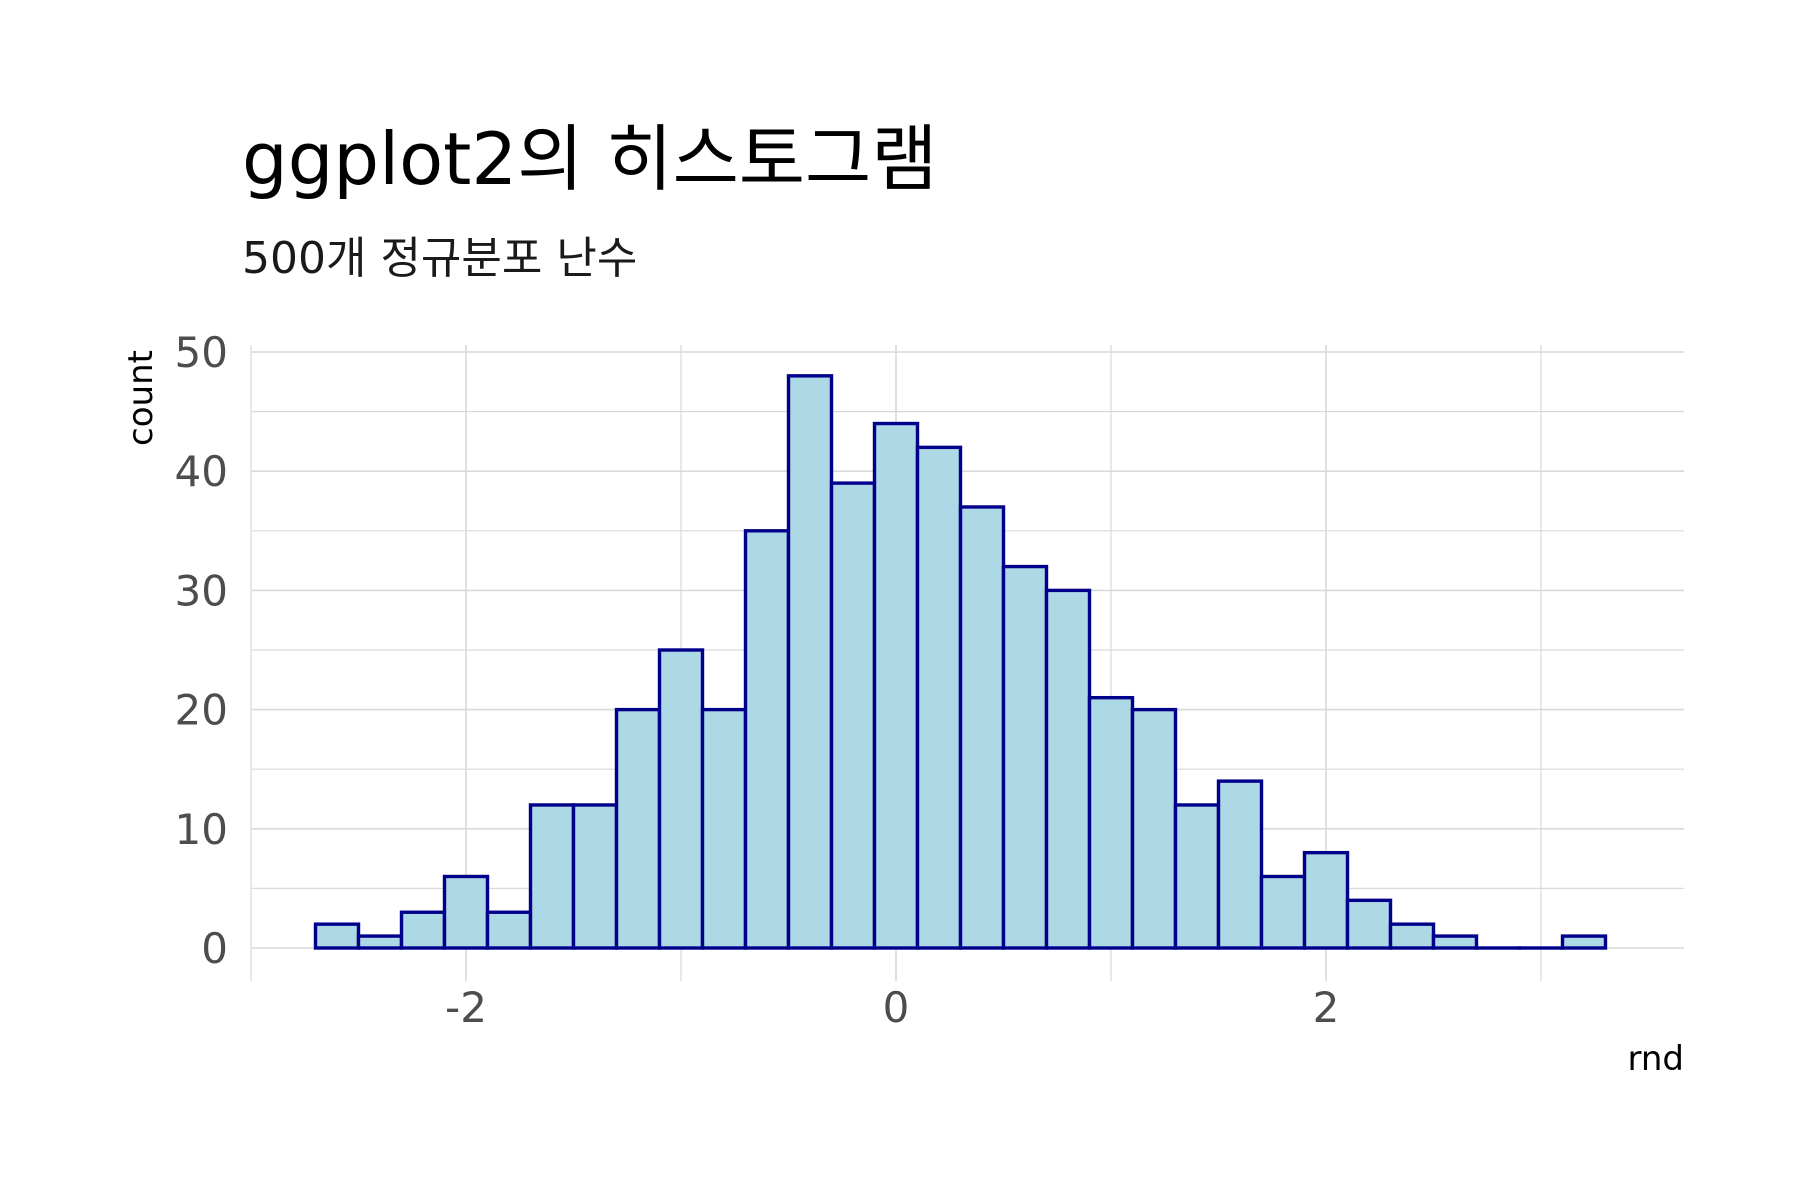 The image size is (1800, 1200). I want to click on x-axis-label: rnd, so click(1655, 1059).